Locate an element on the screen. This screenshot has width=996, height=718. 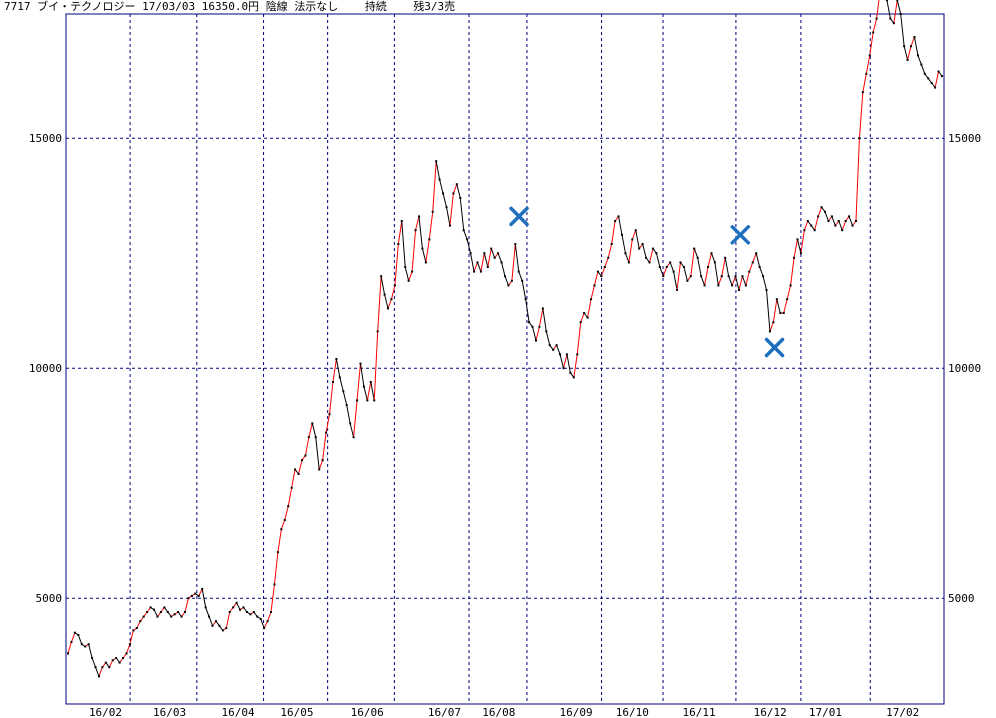
x-tick-label: 16/05 is located at coordinates (296, 712).